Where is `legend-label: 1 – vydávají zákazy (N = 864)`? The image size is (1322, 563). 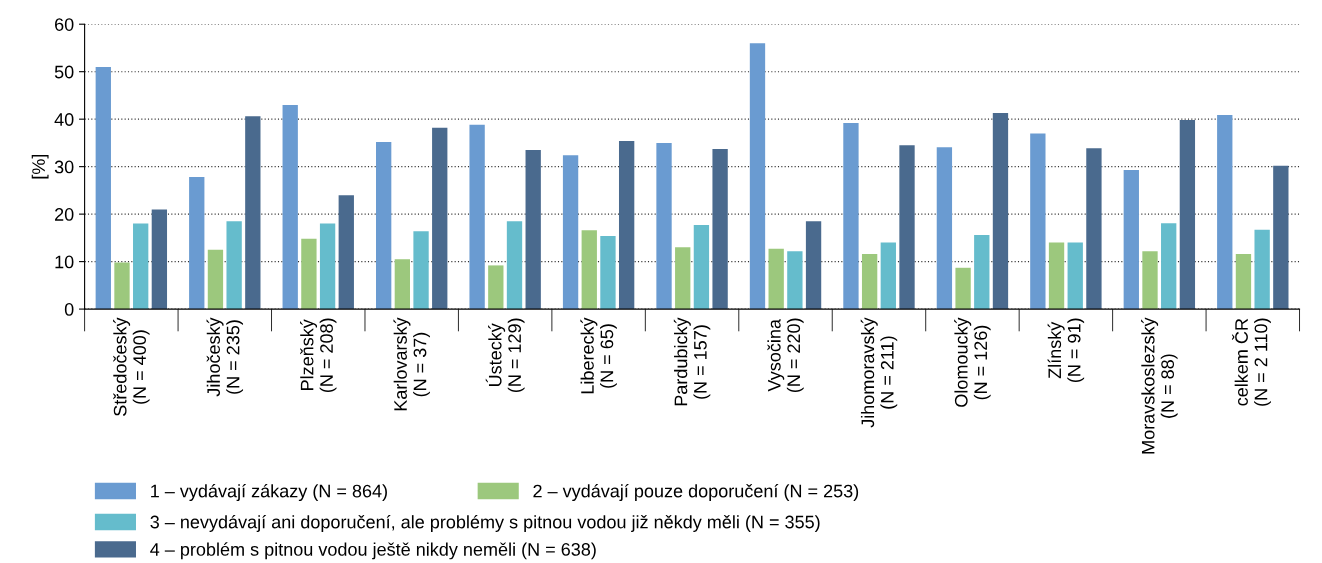
legend-label: 1 – vydávají zákazy (N = 864) is located at coordinates (269, 492).